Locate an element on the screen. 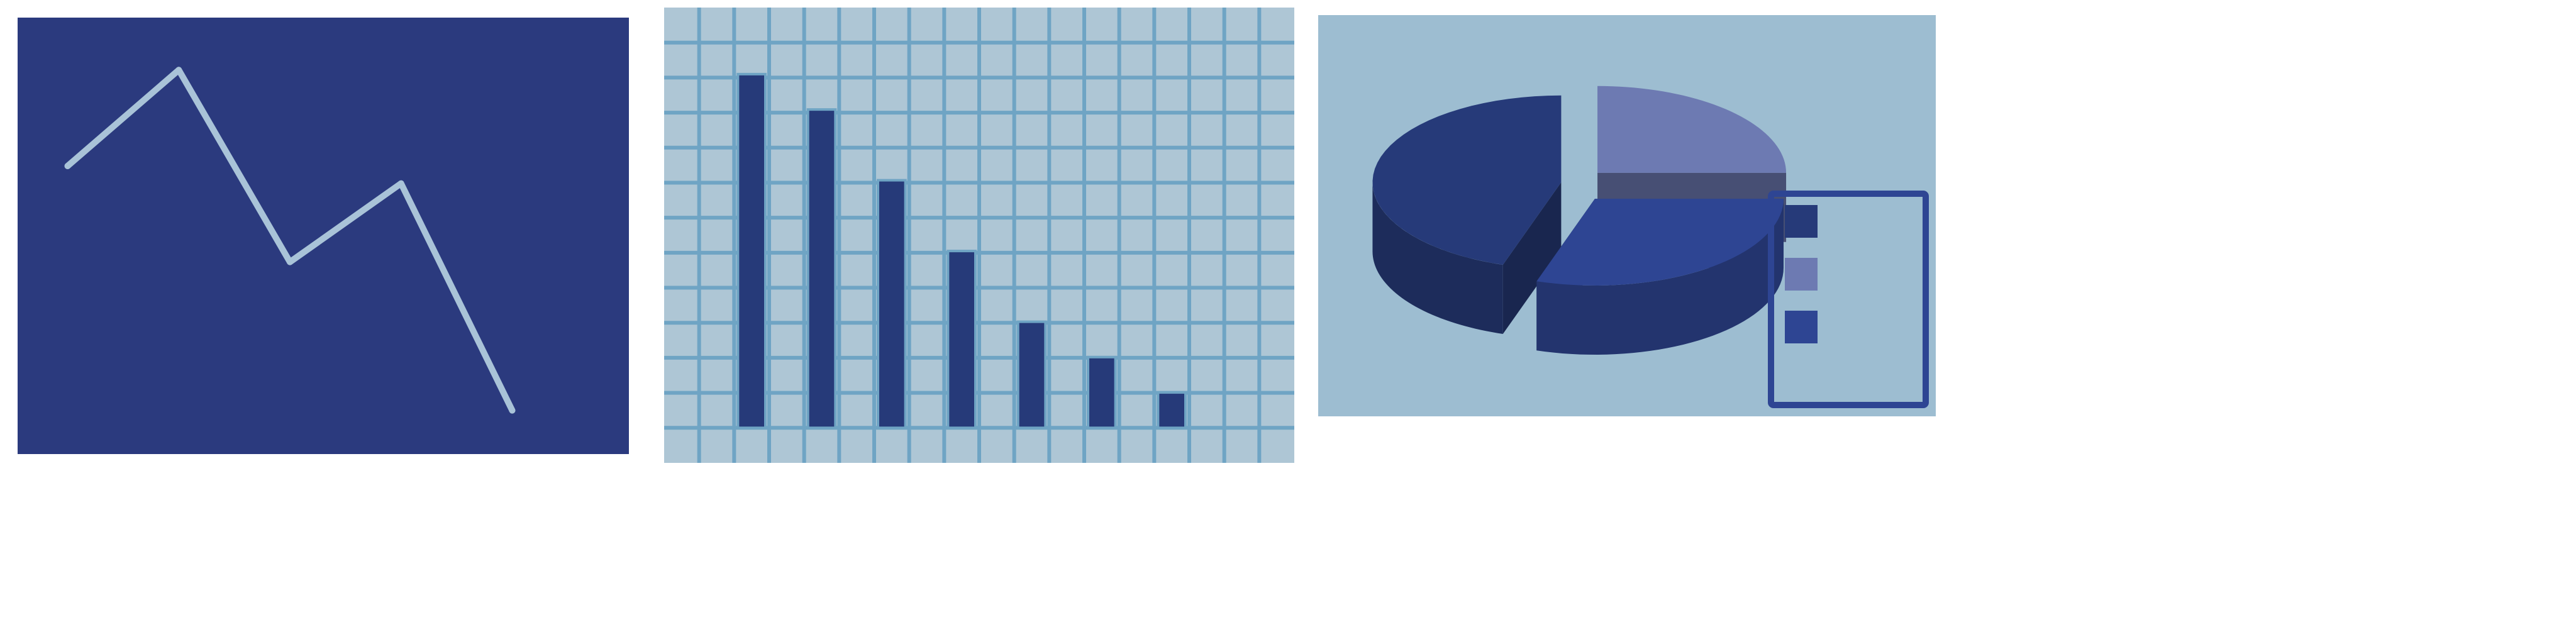 The width and height of the screenshot is (2576, 644). line-plot is located at coordinates (290, 240).